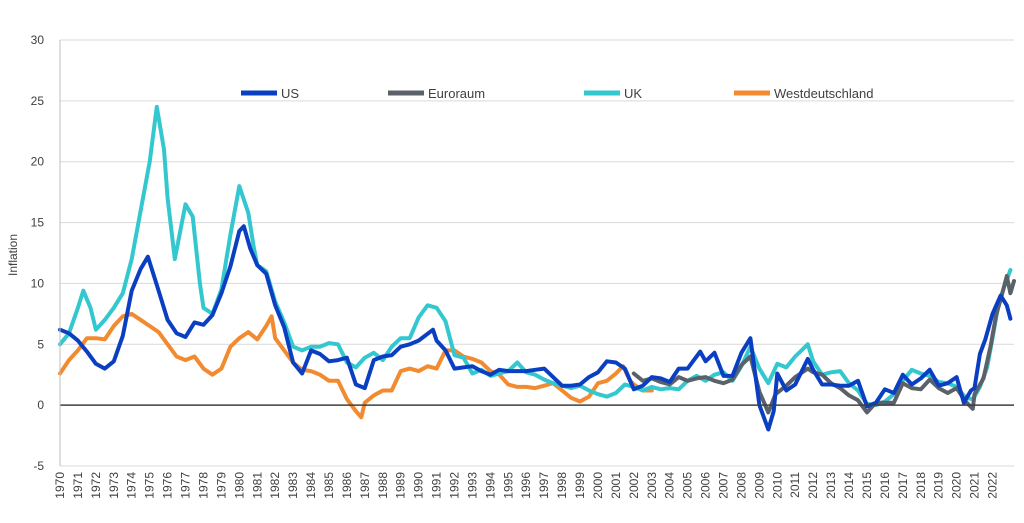  I want to click on x-tick-label: 1992, so click(455, 485).